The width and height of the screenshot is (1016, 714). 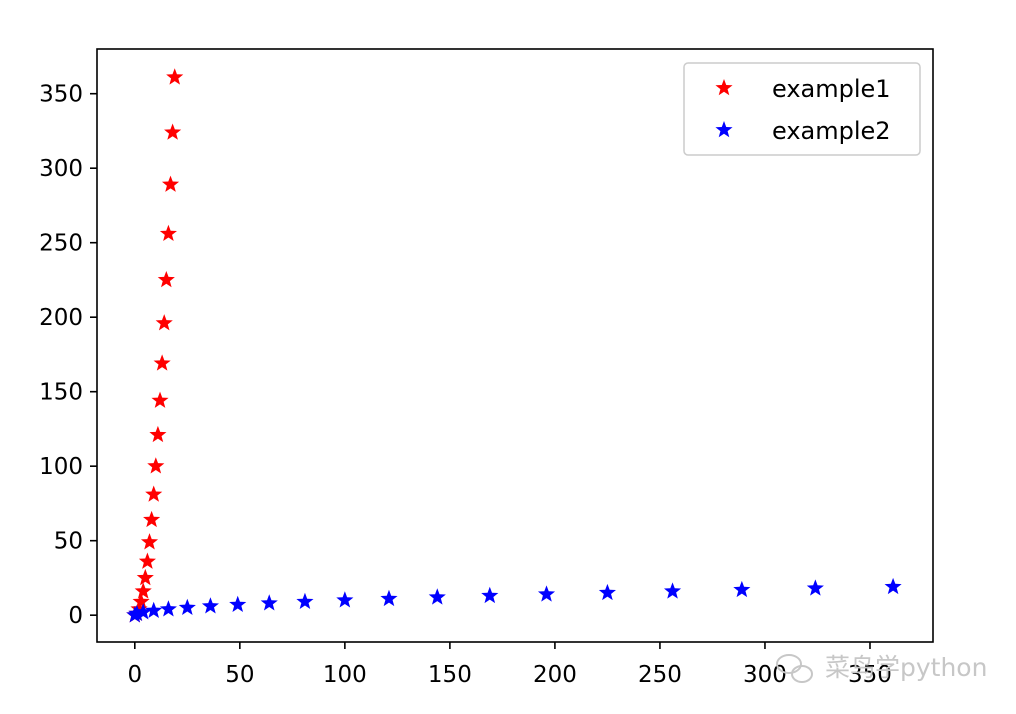 What do you see at coordinates (794, 668) in the screenshot?
I see `wechat-icon` at bounding box center [794, 668].